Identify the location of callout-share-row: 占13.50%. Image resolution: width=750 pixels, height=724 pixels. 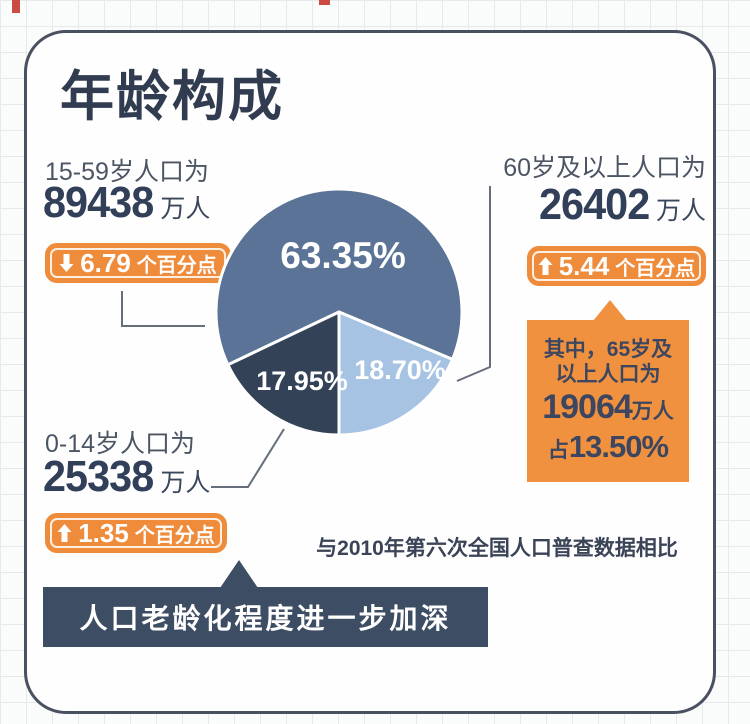
(608, 446).